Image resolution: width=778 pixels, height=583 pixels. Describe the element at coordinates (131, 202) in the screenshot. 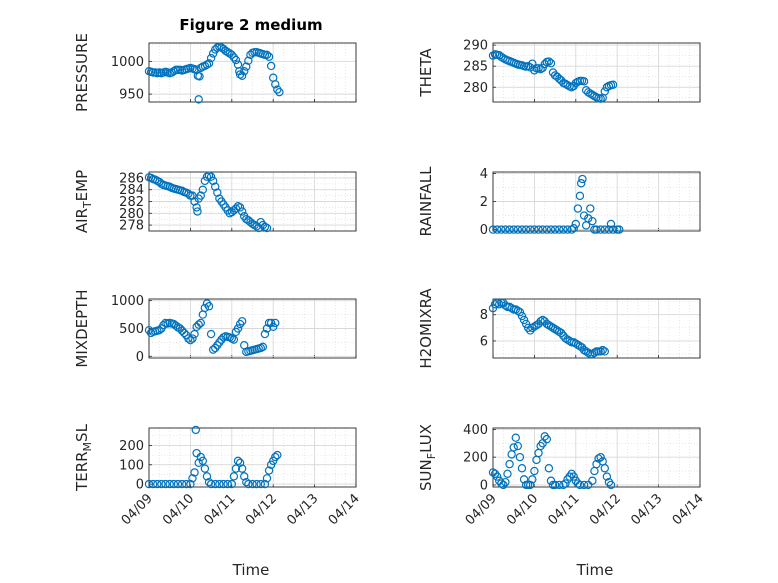

I see `y-tick-label: 282` at that location.